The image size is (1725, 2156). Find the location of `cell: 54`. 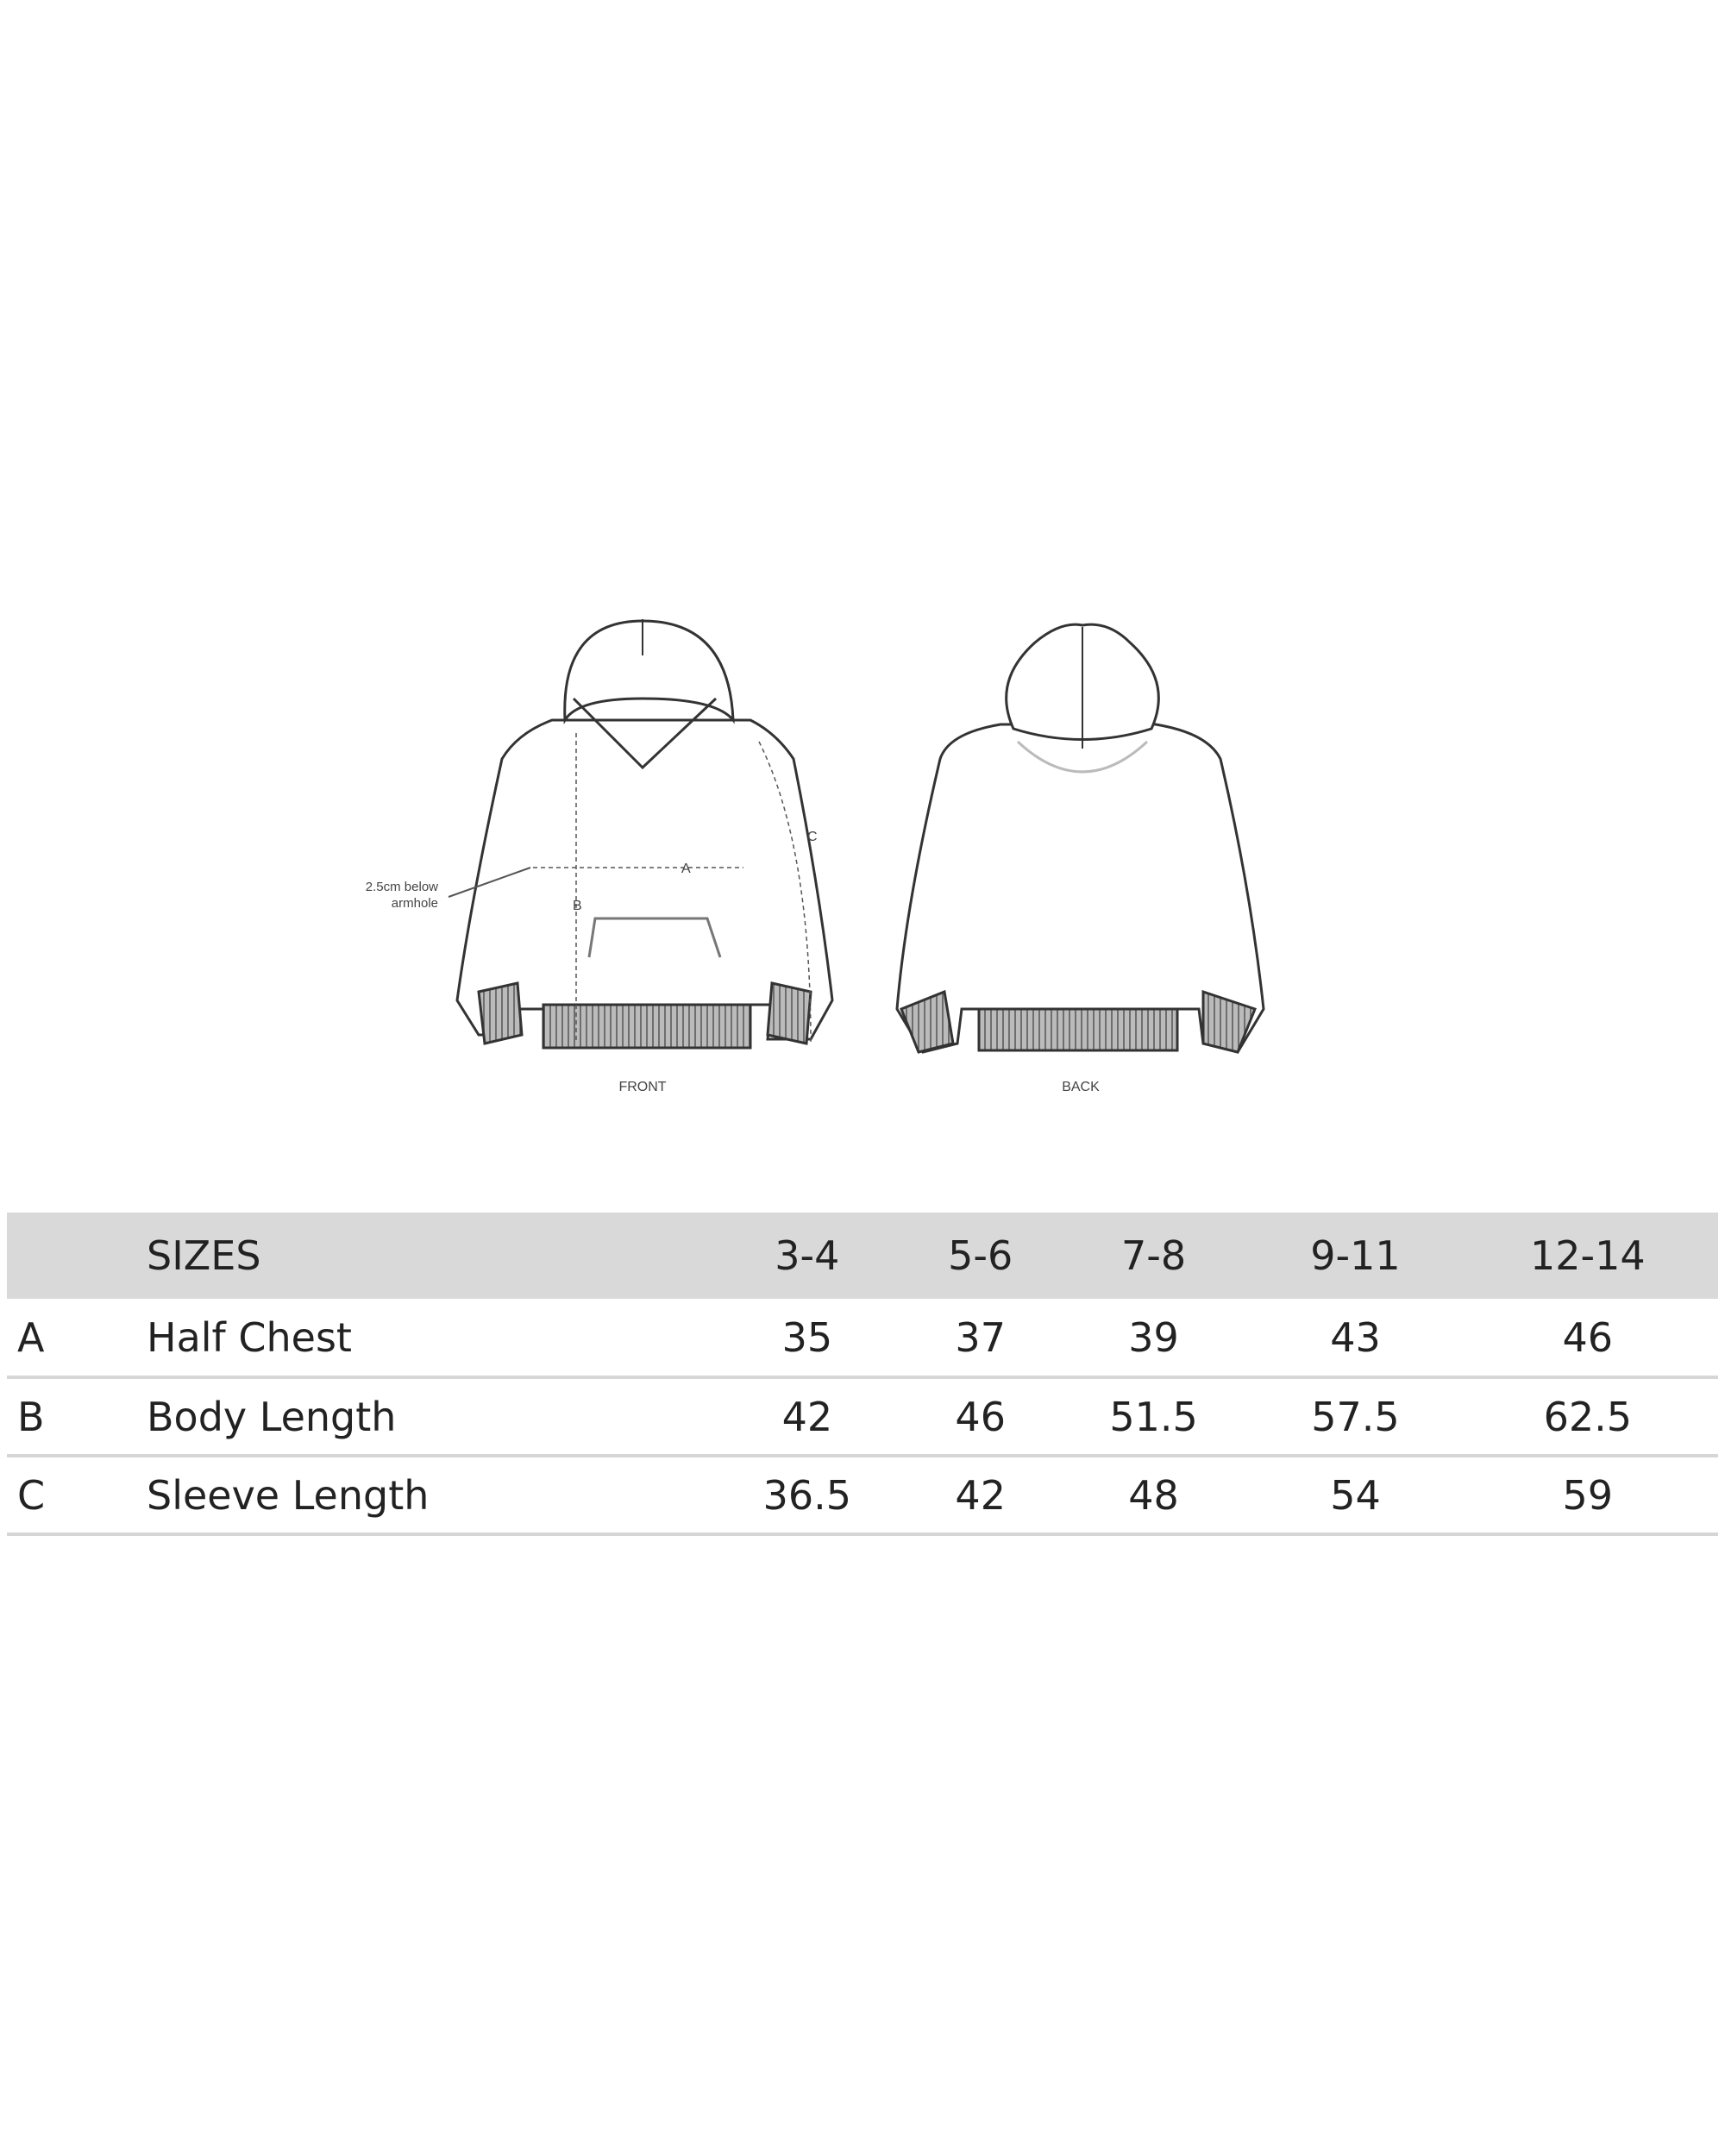

cell: 54 is located at coordinates (1355, 1495).